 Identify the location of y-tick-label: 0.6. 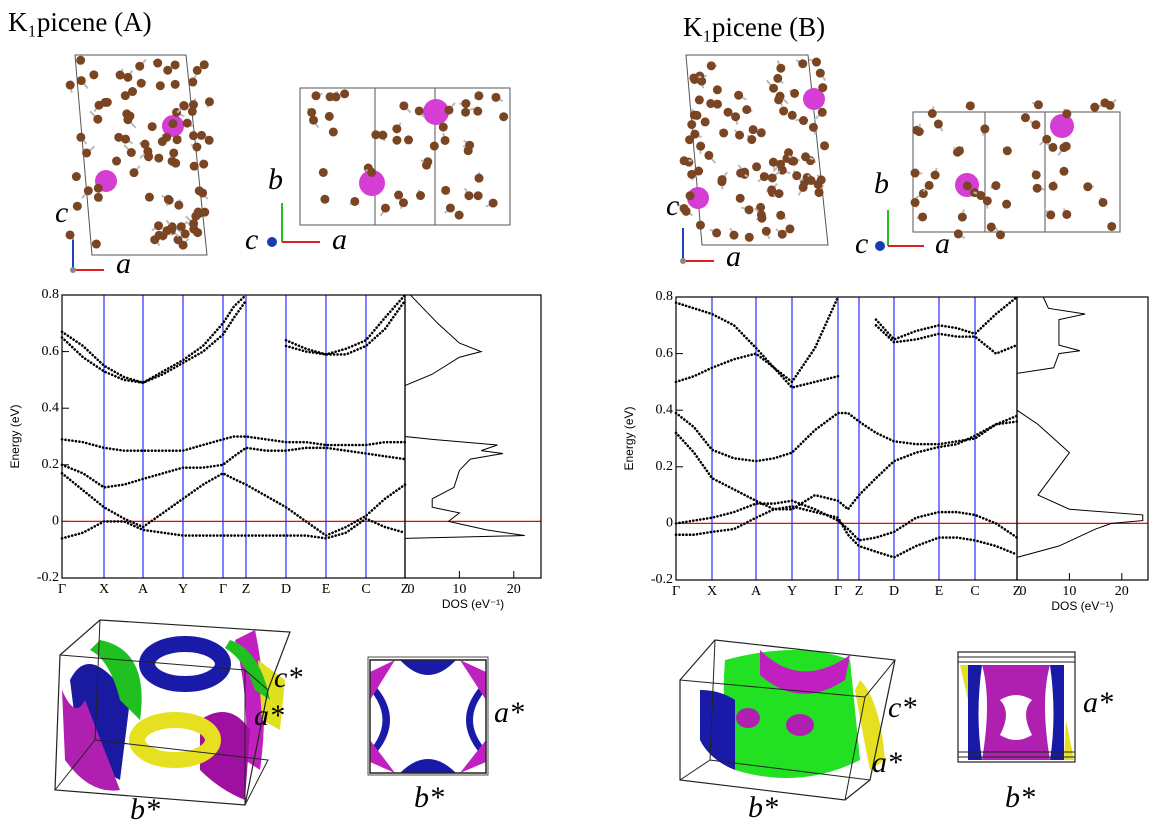
(51, 351).